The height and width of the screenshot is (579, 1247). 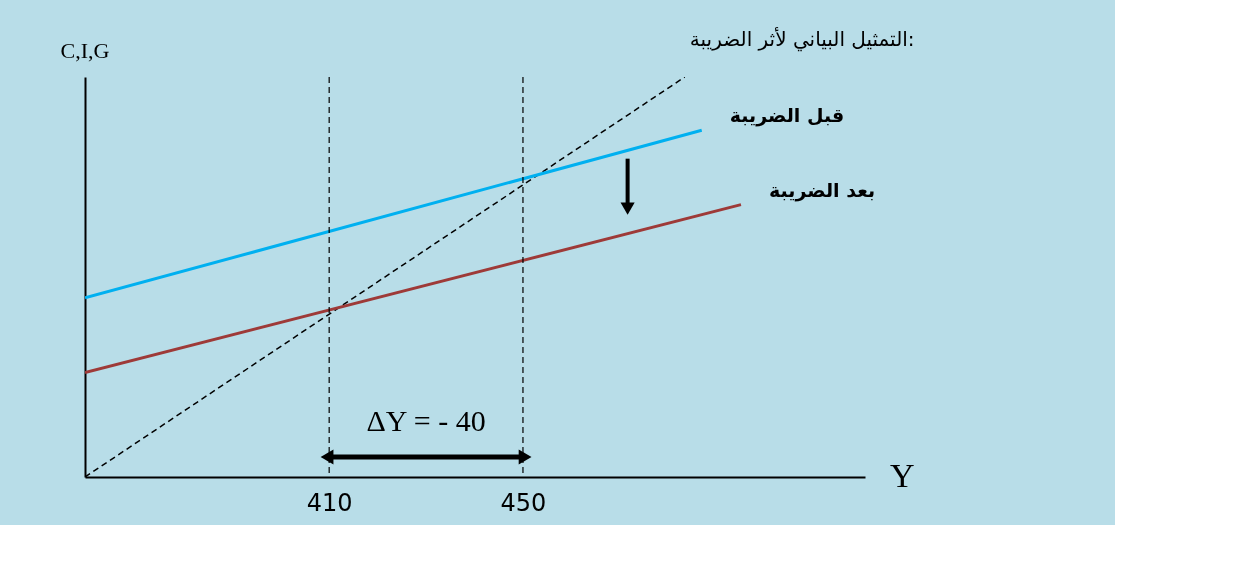 What do you see at coordinates (329, 502) in the screenshot?
I see `x-tick-label: 410` at bounding box center [329, 502].